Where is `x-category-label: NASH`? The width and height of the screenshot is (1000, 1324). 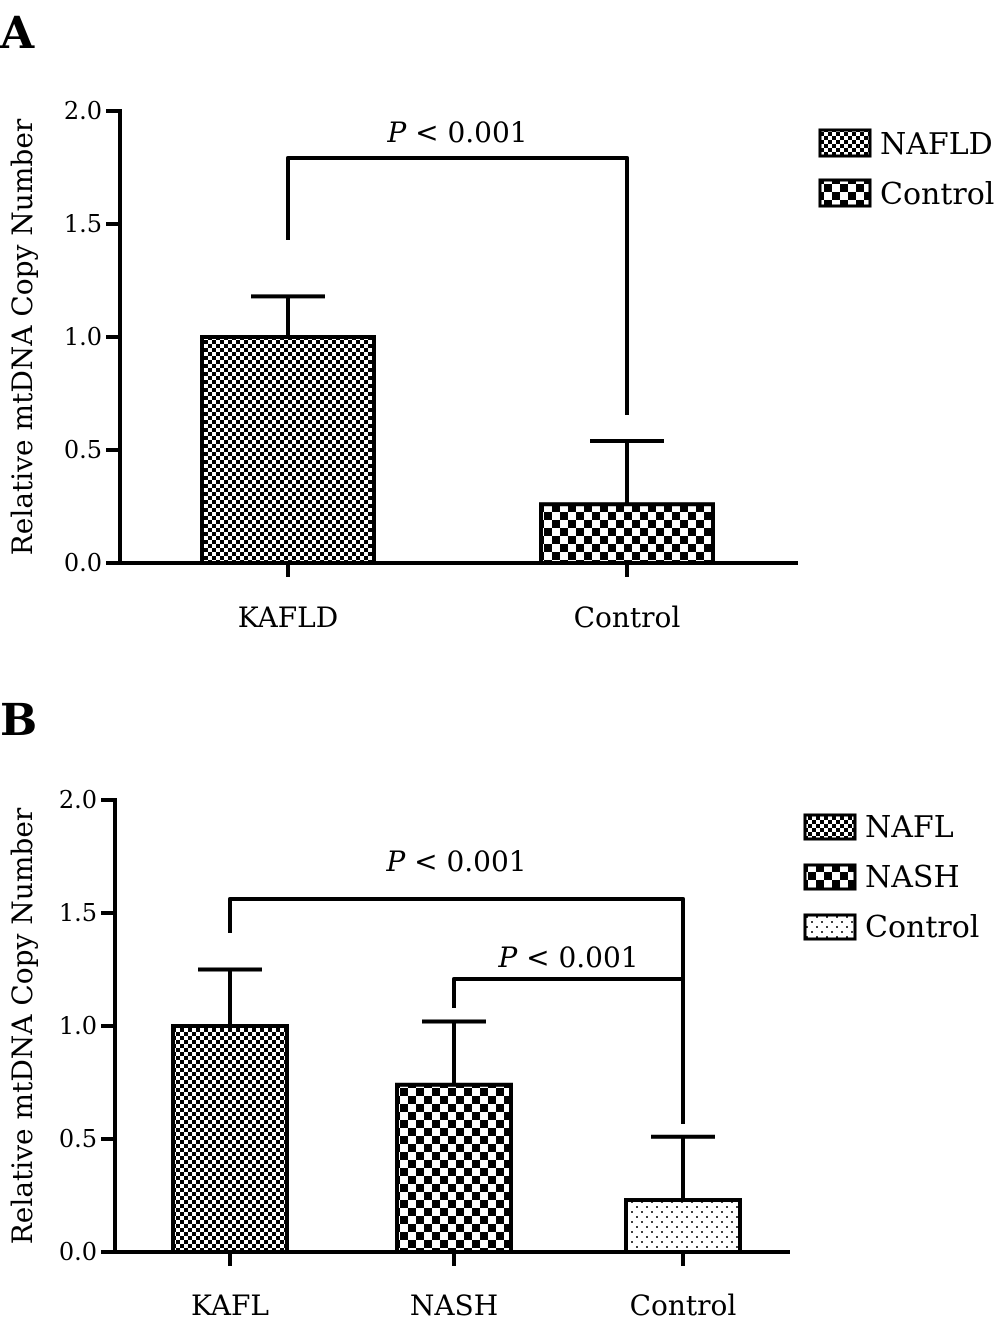
x-category-label: NASH is located at coordinates (454, 1305).